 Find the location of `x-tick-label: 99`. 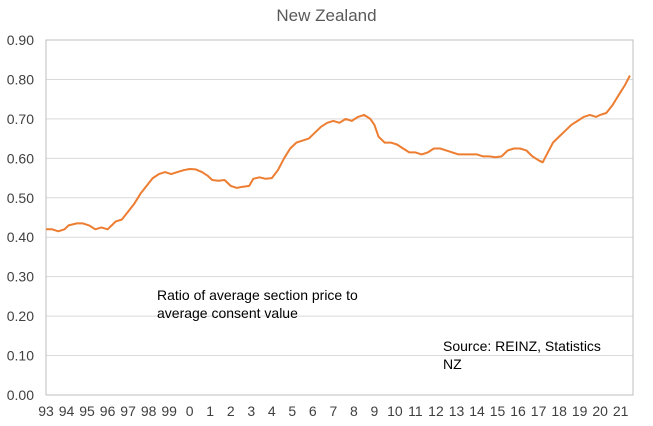

x-tick-label: 99 is located at coordinates (169, 411).